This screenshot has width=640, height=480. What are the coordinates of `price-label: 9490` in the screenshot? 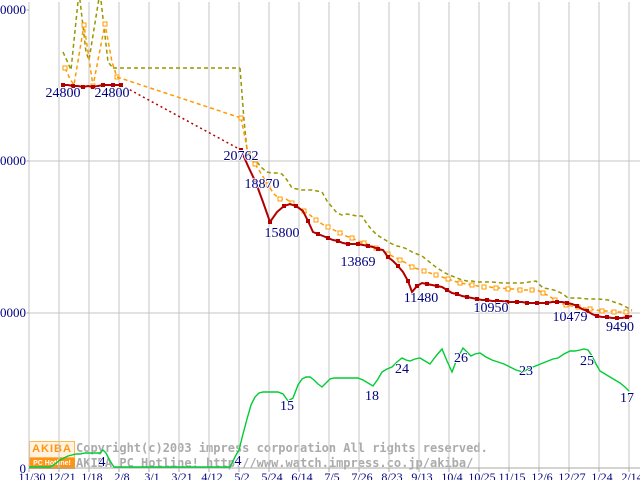 It's located at (620, 327).